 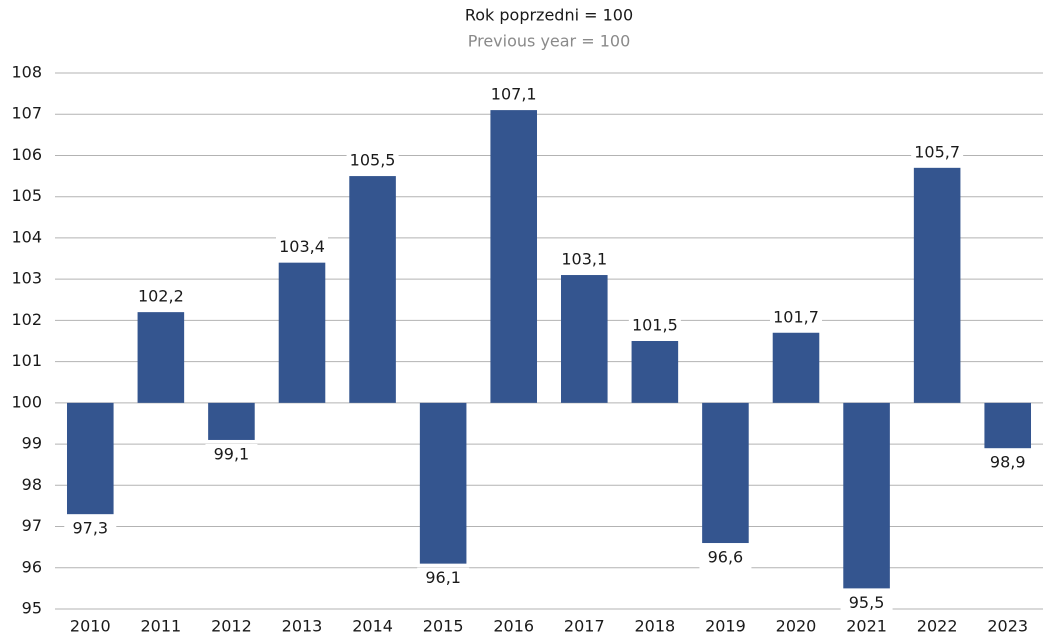 I want to click on x-tick-label: 2019, so click(x=725, y=626).